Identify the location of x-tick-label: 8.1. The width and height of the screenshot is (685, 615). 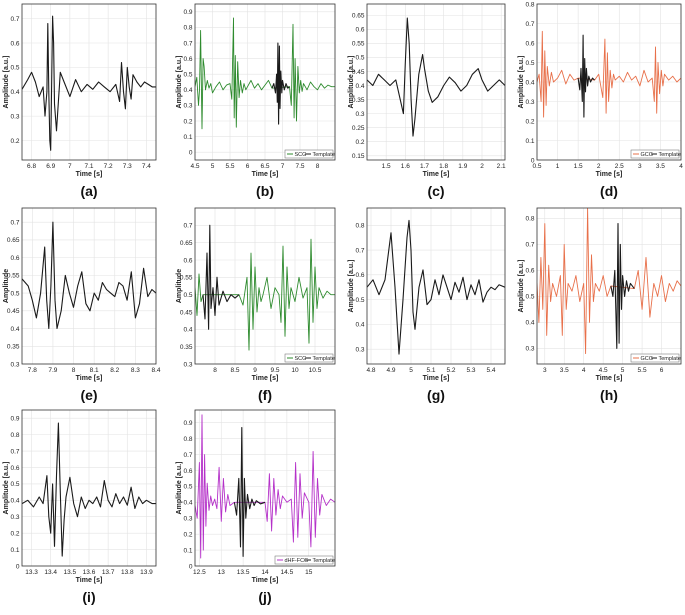
(94, 370).